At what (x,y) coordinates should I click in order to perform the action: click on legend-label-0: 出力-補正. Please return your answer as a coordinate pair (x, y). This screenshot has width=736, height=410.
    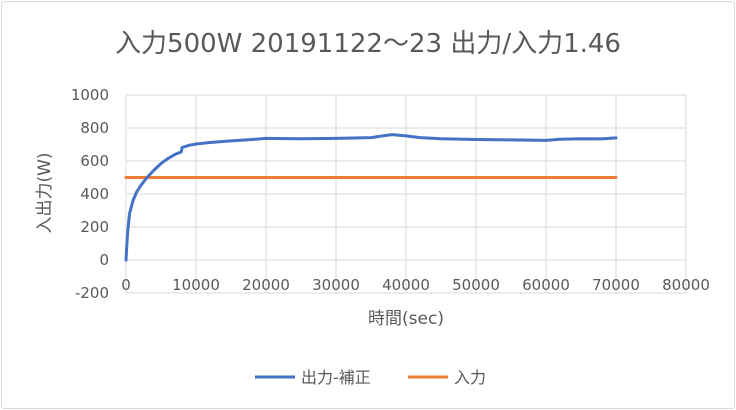
    Looking at the image, I should click on (336, 377).